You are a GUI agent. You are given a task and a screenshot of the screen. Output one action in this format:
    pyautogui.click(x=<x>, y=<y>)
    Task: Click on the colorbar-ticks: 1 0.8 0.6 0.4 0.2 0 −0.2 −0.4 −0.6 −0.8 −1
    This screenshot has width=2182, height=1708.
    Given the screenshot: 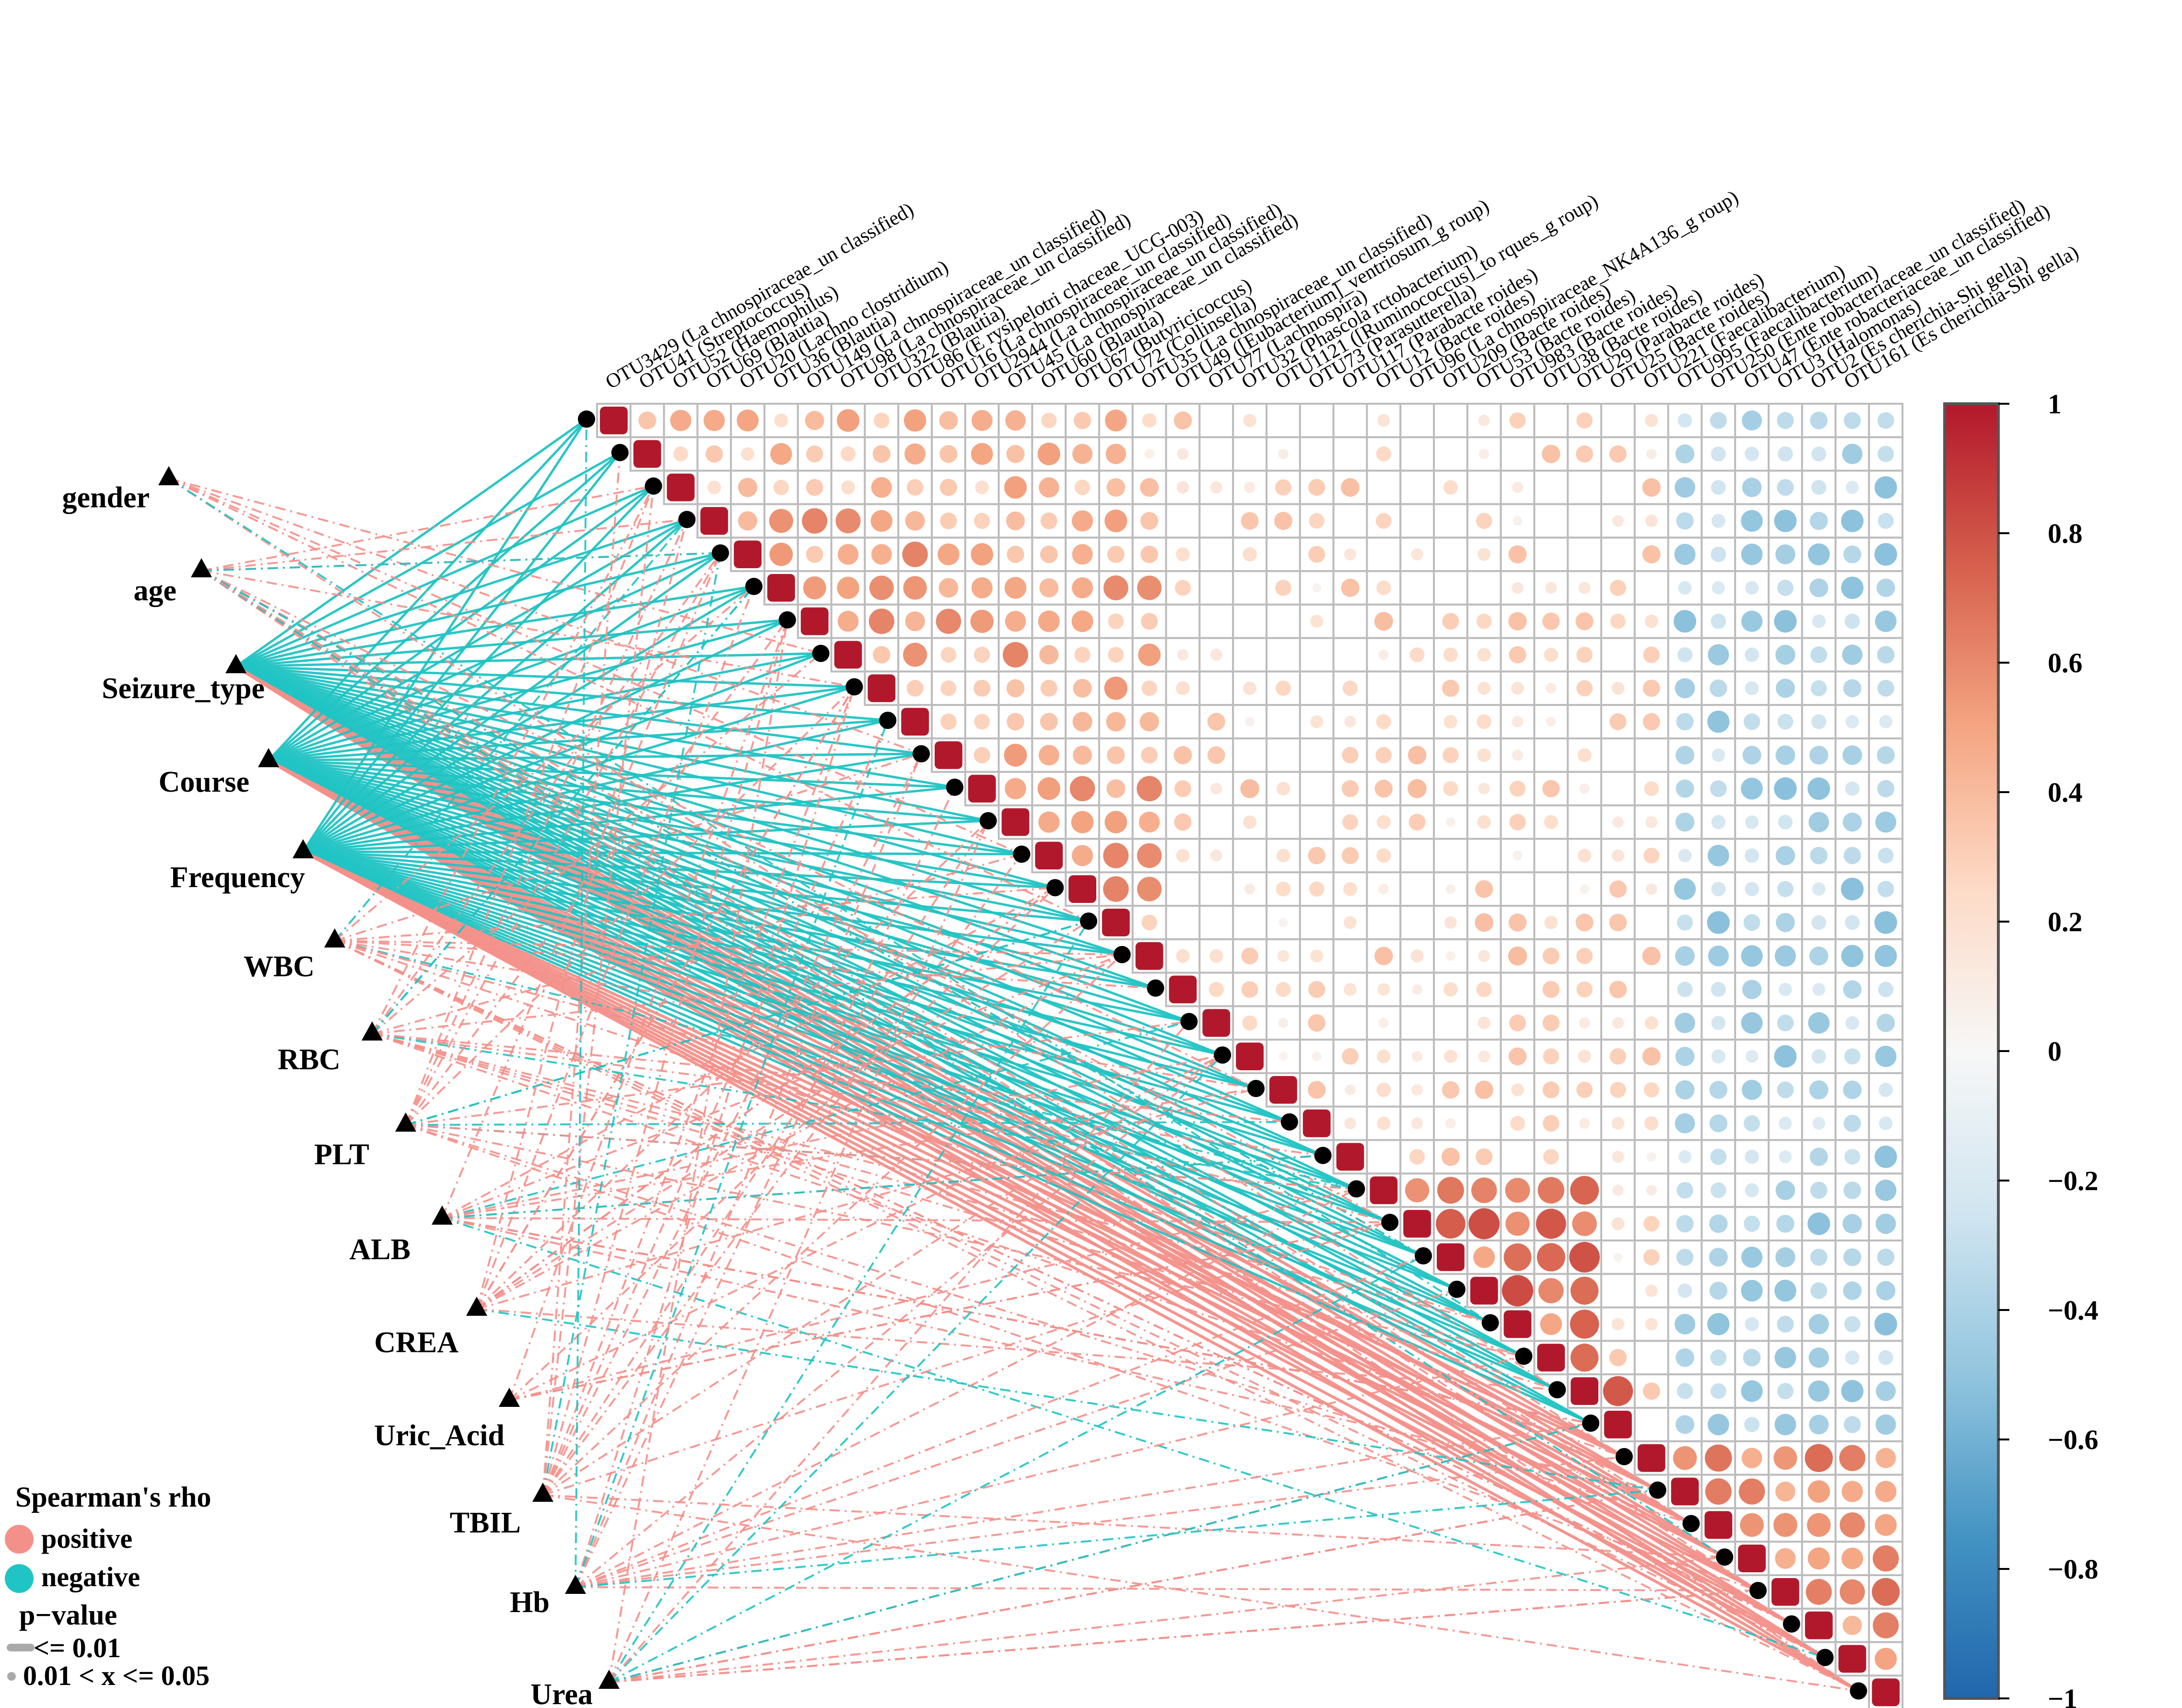 What is the action you would take?
    pyautogui.click(x=2048, y=1048)
    